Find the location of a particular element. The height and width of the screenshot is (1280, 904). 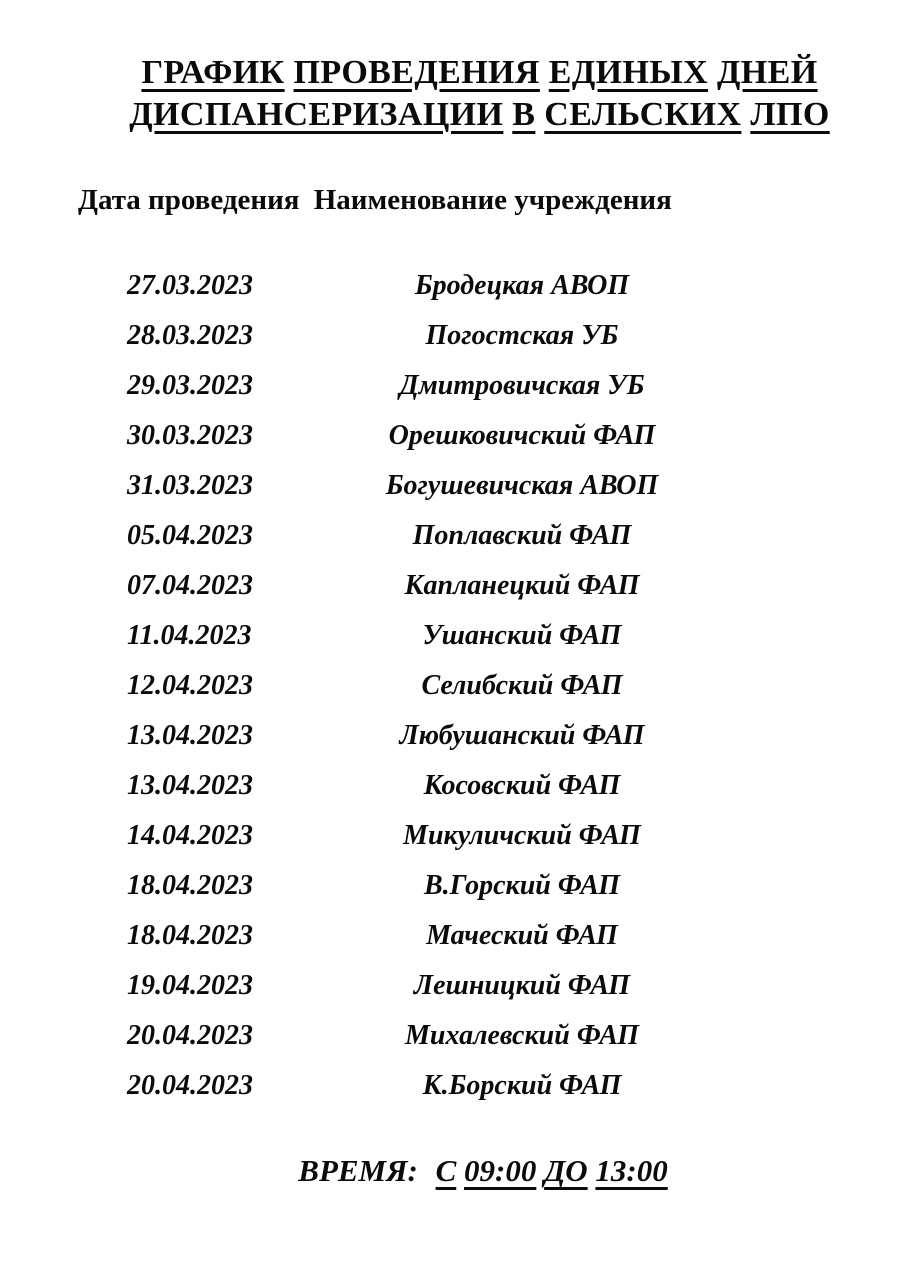

row-facility-cell: Лешницкий ФАП is located at coordinates (522, 986).